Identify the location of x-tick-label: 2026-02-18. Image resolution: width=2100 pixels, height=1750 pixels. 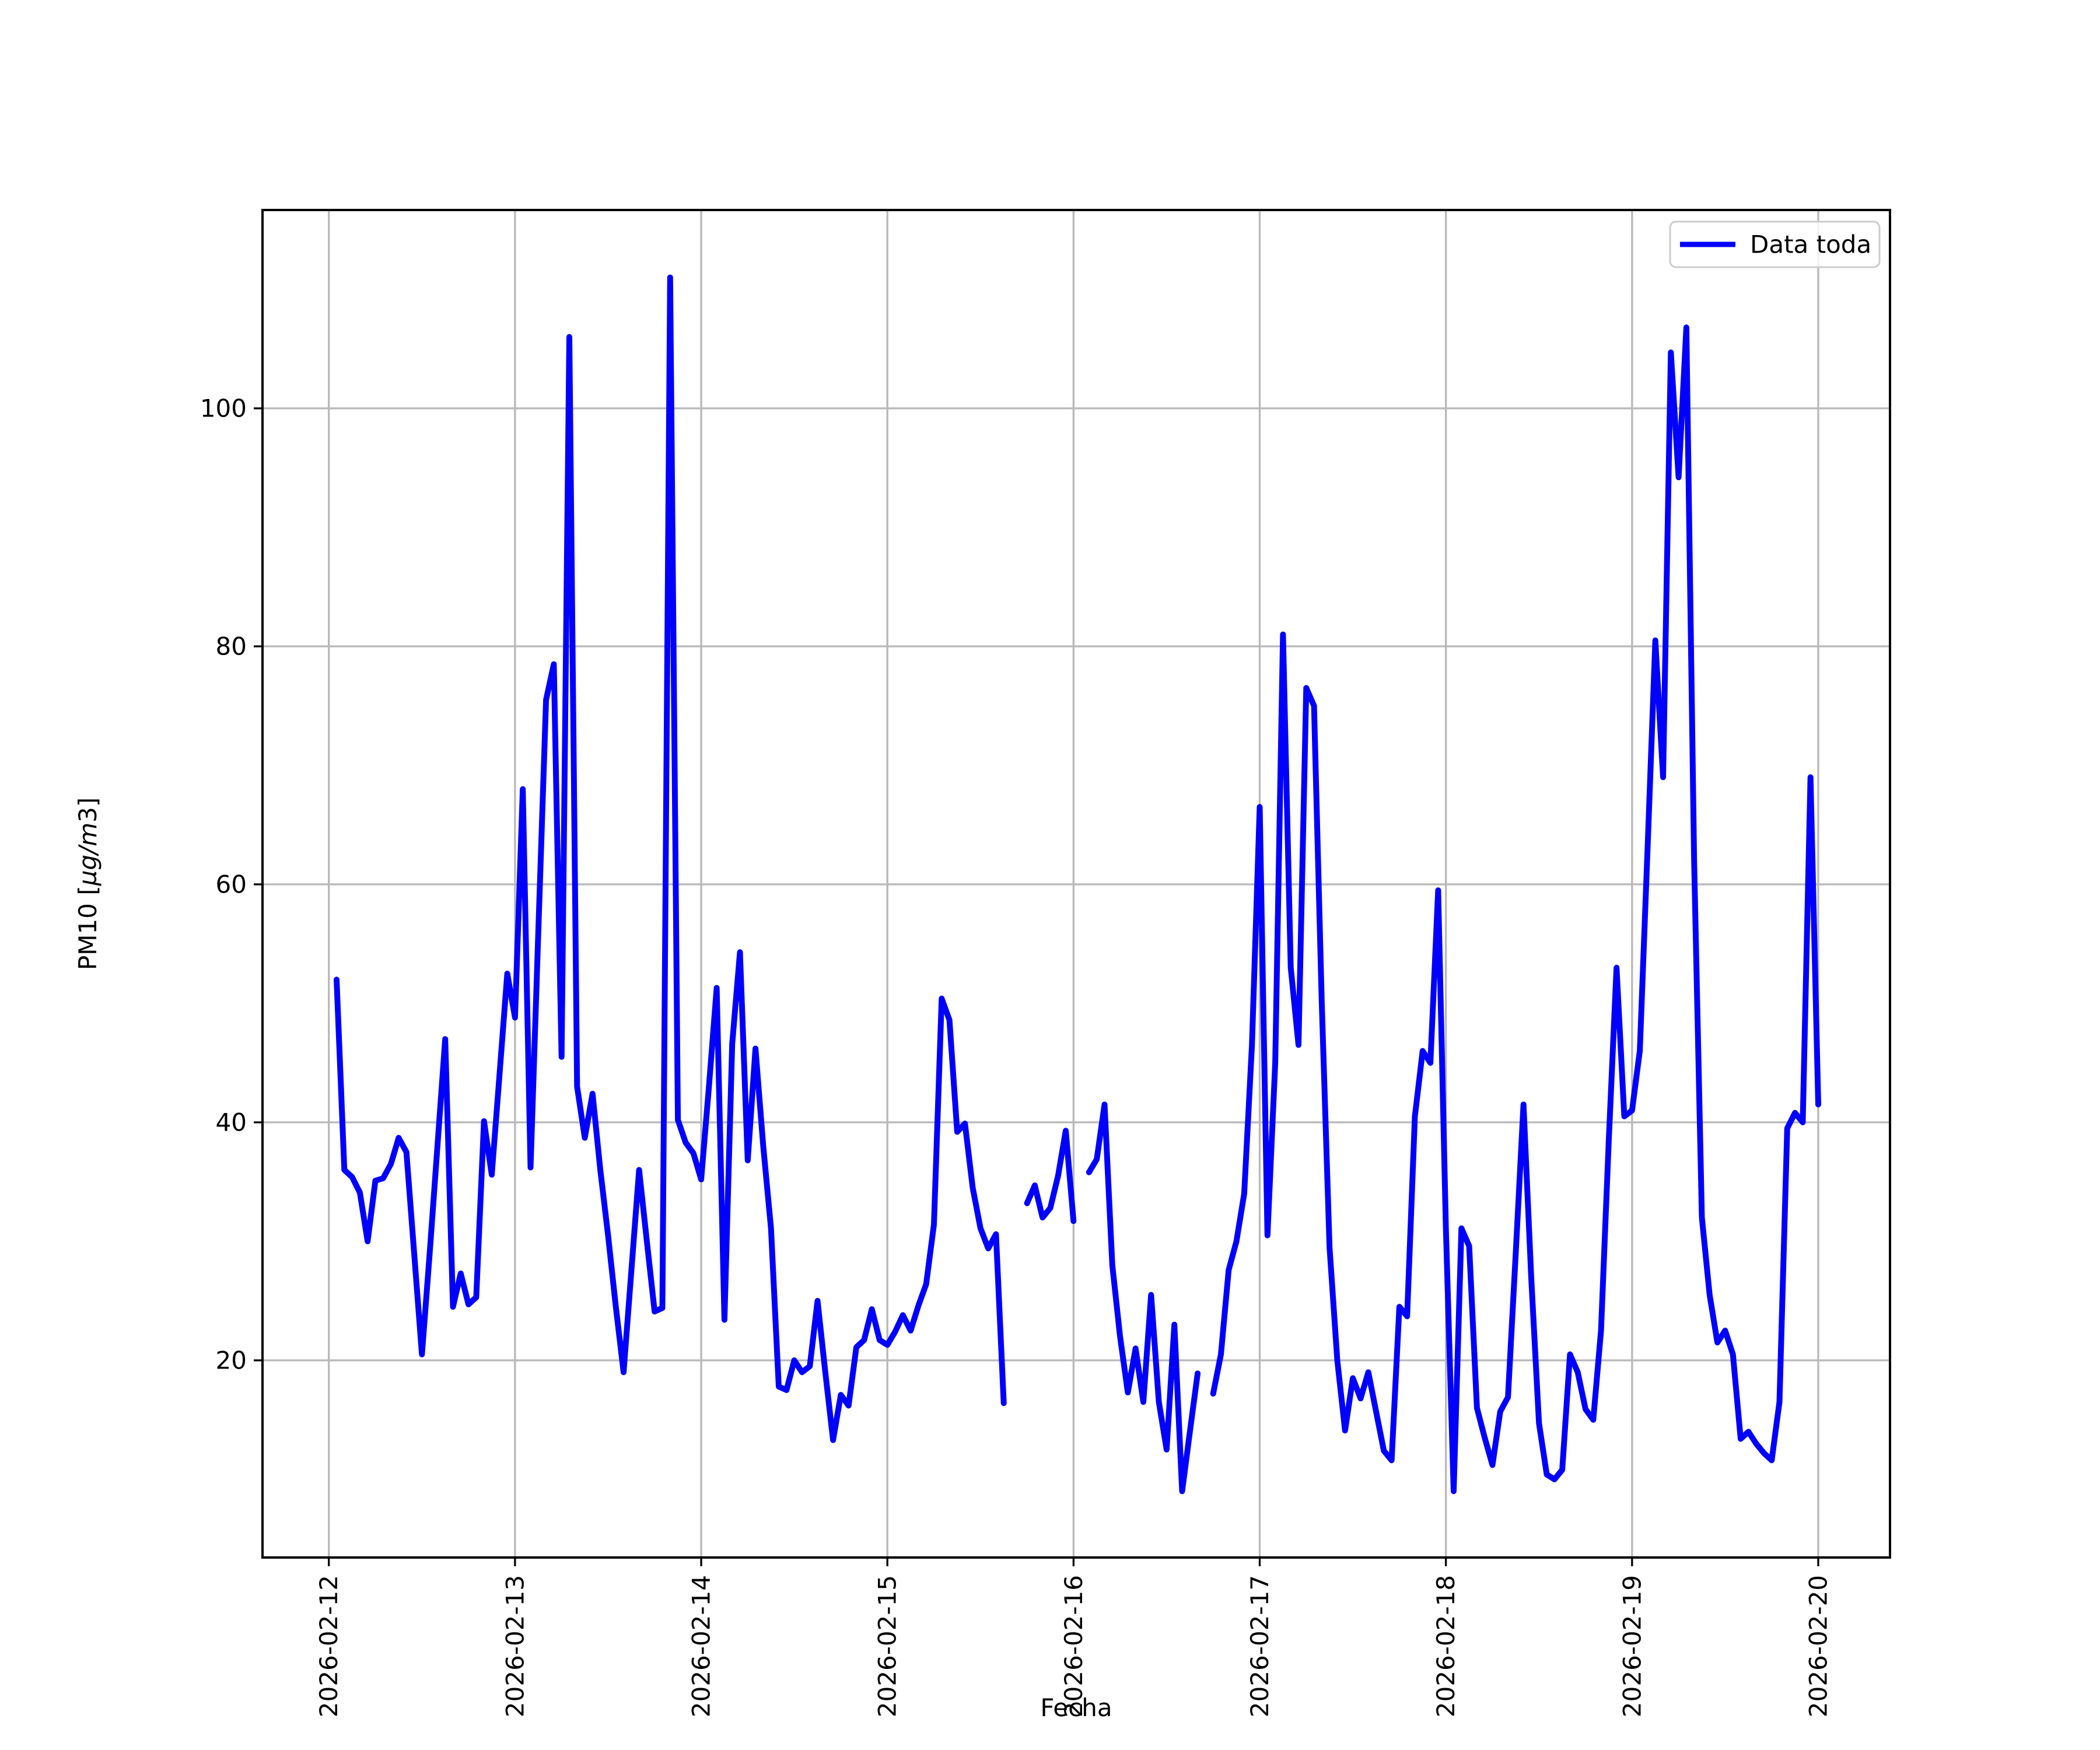
(1446, 1646).